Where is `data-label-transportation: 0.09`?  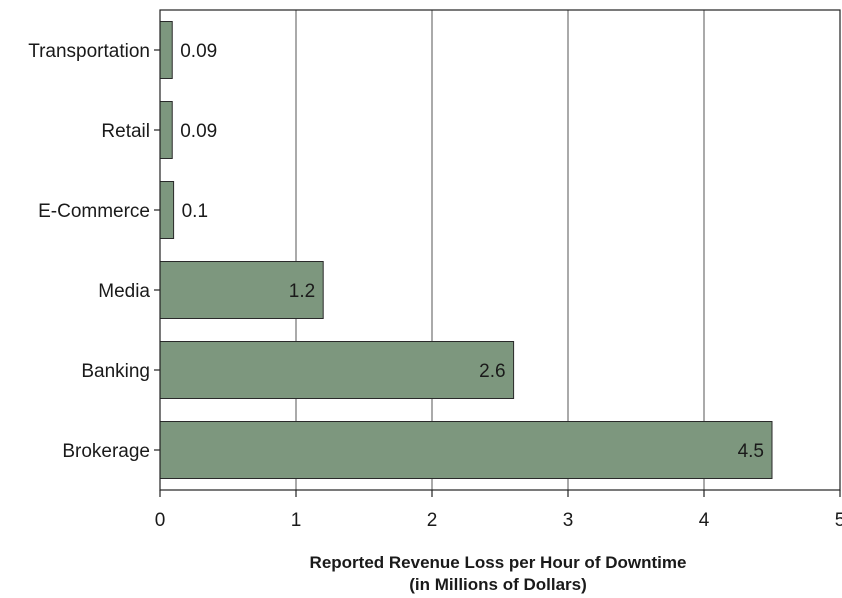 data-label-transportation: 0.09 is located at coordinates (198, 51).